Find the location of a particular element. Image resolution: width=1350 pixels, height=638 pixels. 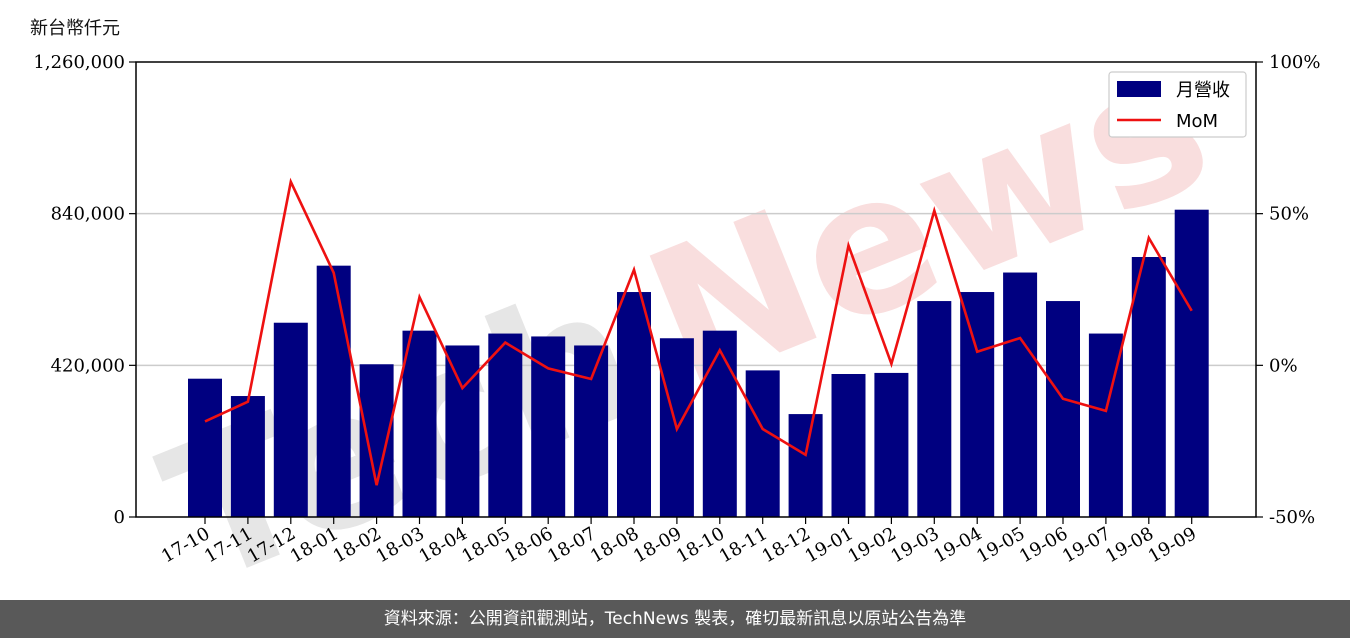

x-tick-label-19-04: 19-04 is located at coordinates (957, 545).